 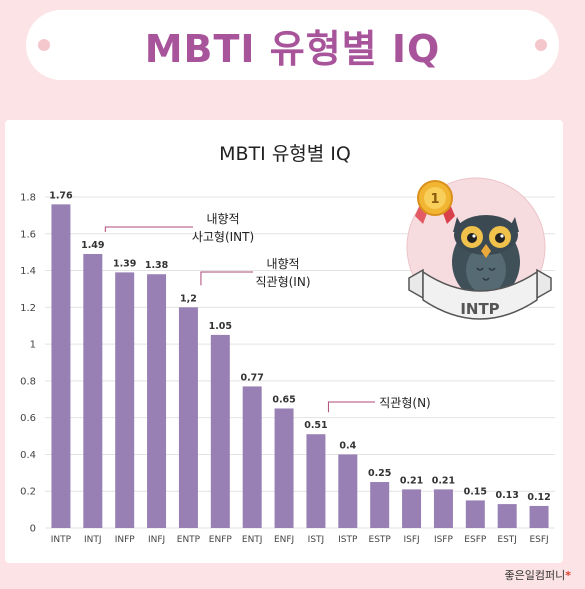 What do you see at coordinates (93, 540) in the screenshot?
I see `x-tick-label: INTJ` at bounding box center [93, 540].